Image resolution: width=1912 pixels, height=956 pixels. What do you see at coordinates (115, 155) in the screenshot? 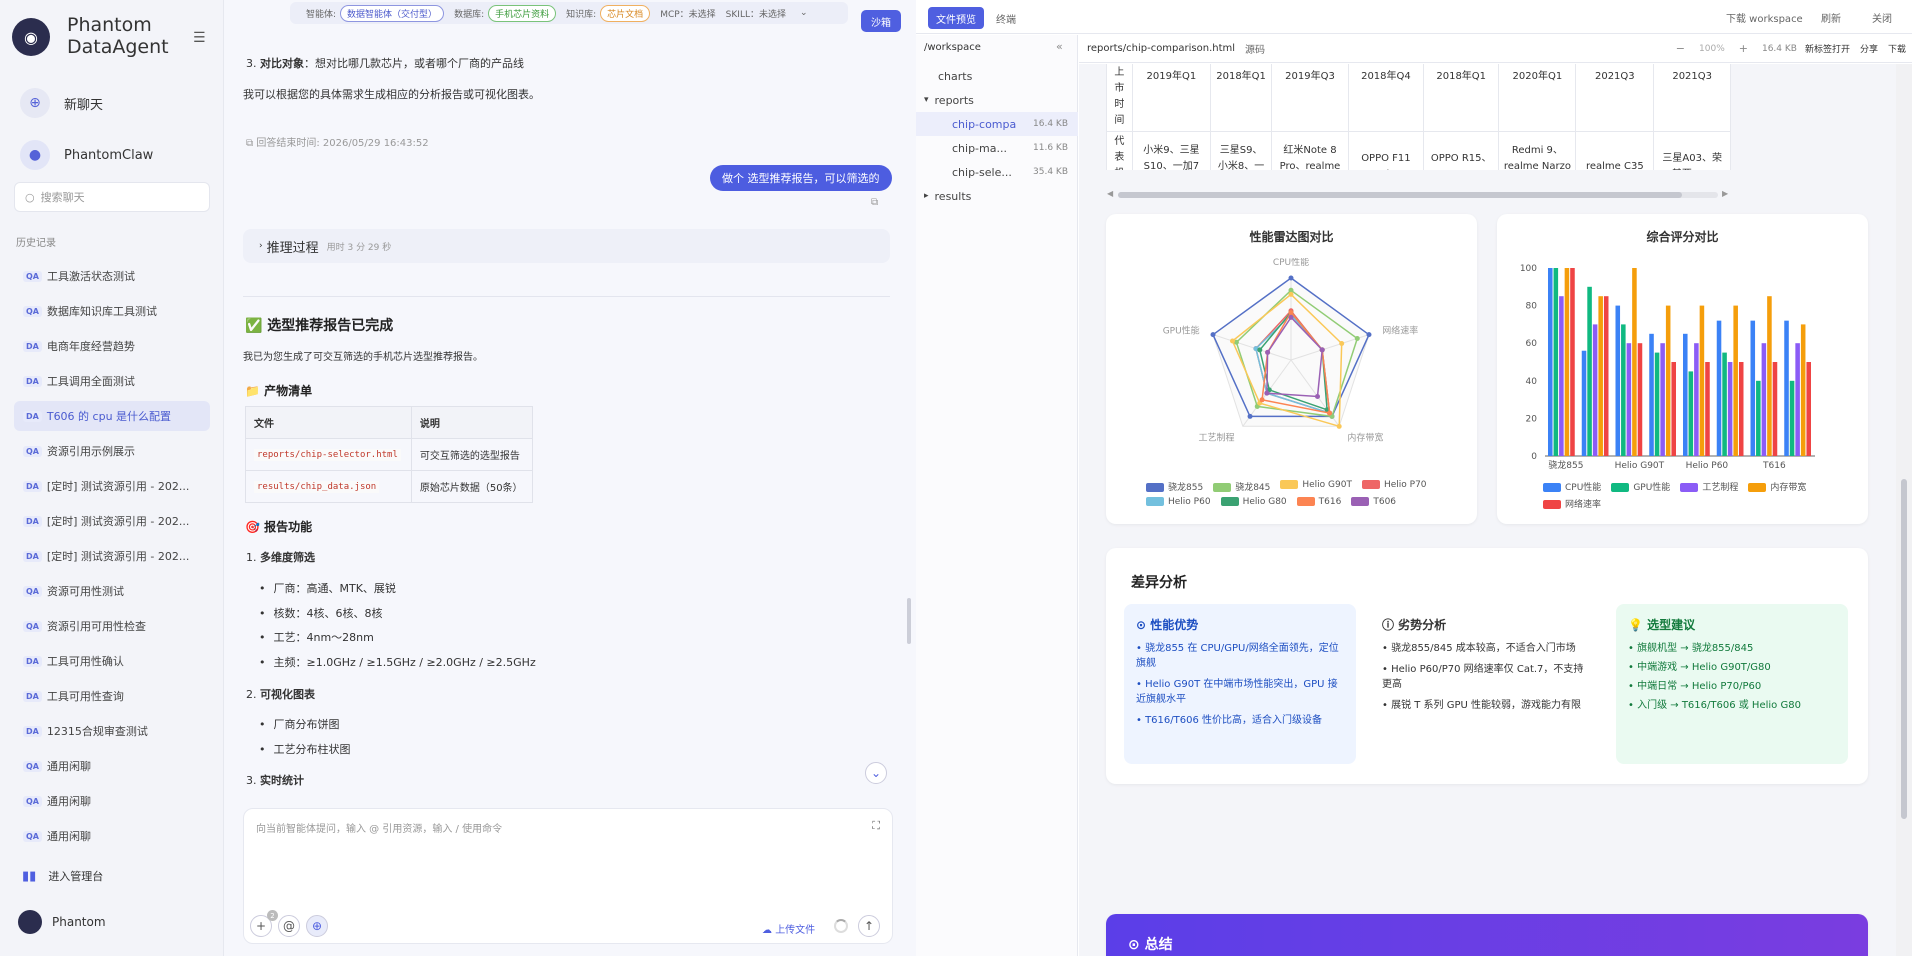
I see `phantomclaw-button: ● PhantomClaw` at bounding box center [115, 155].